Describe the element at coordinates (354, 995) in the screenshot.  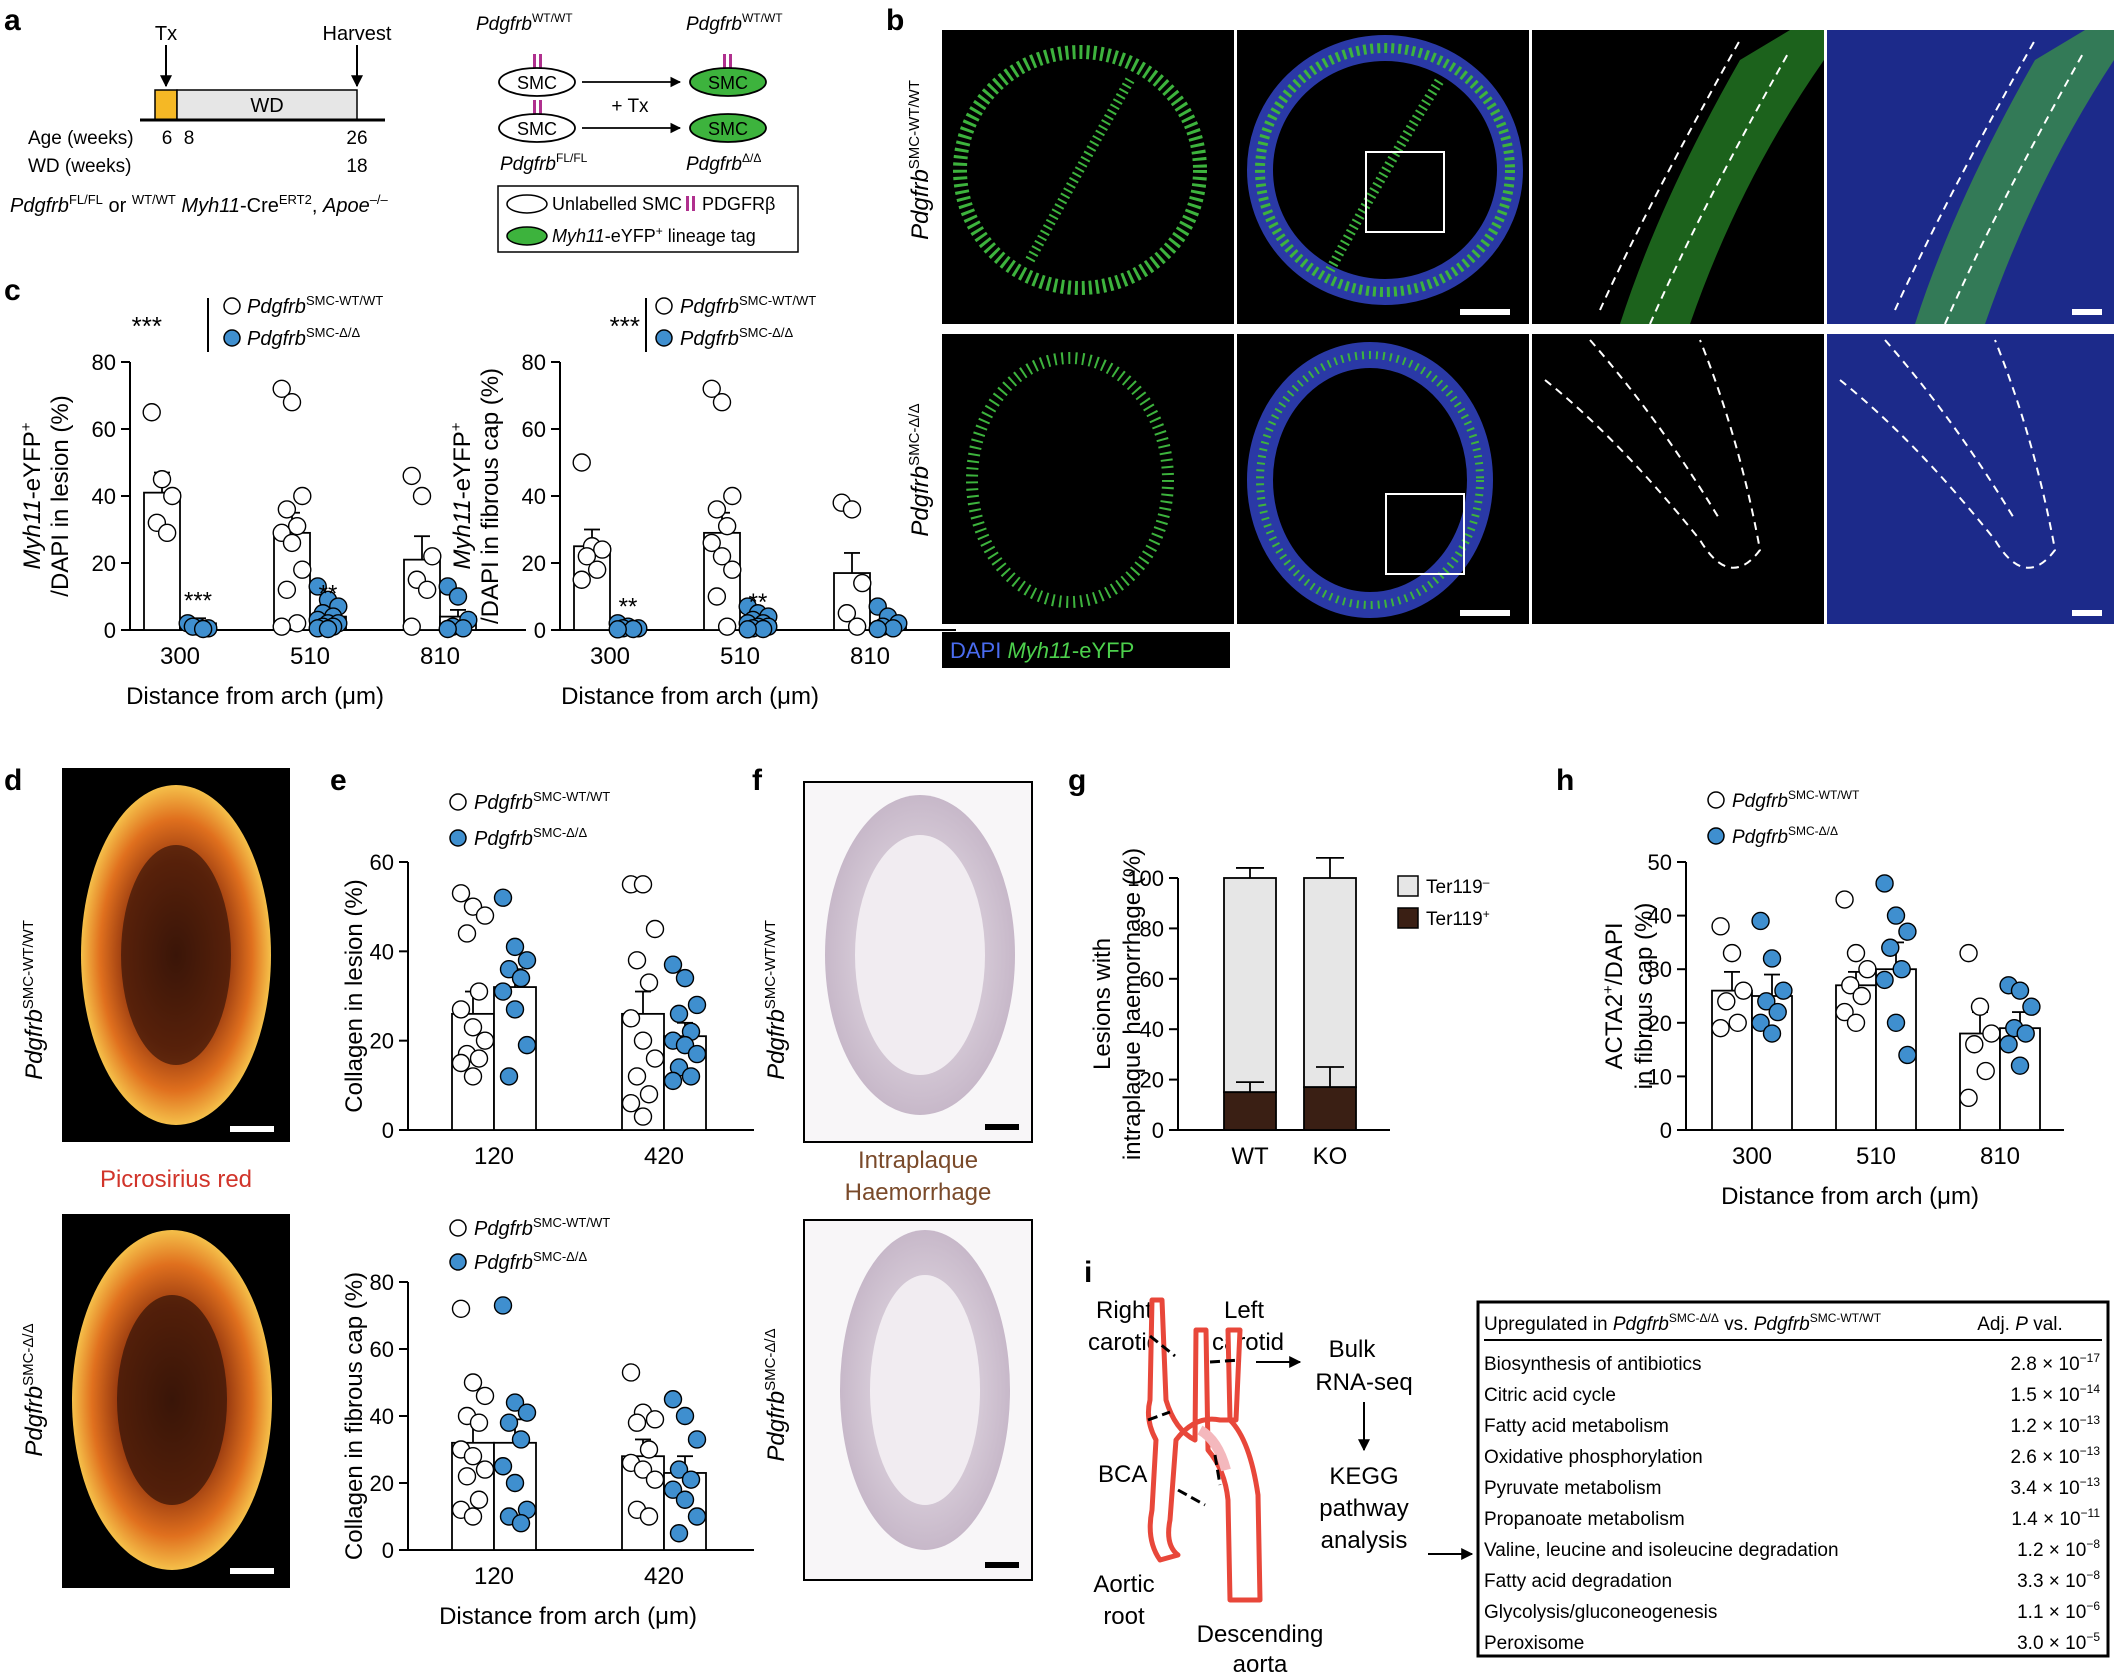
I see `y-axis-label: Collagen in lesion (%)` at that location.